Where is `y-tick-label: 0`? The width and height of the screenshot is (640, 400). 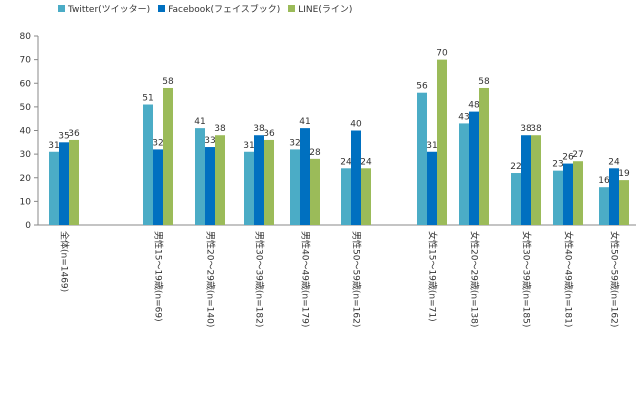 y-tick-label: 0 is located at coordinates (28, 226).